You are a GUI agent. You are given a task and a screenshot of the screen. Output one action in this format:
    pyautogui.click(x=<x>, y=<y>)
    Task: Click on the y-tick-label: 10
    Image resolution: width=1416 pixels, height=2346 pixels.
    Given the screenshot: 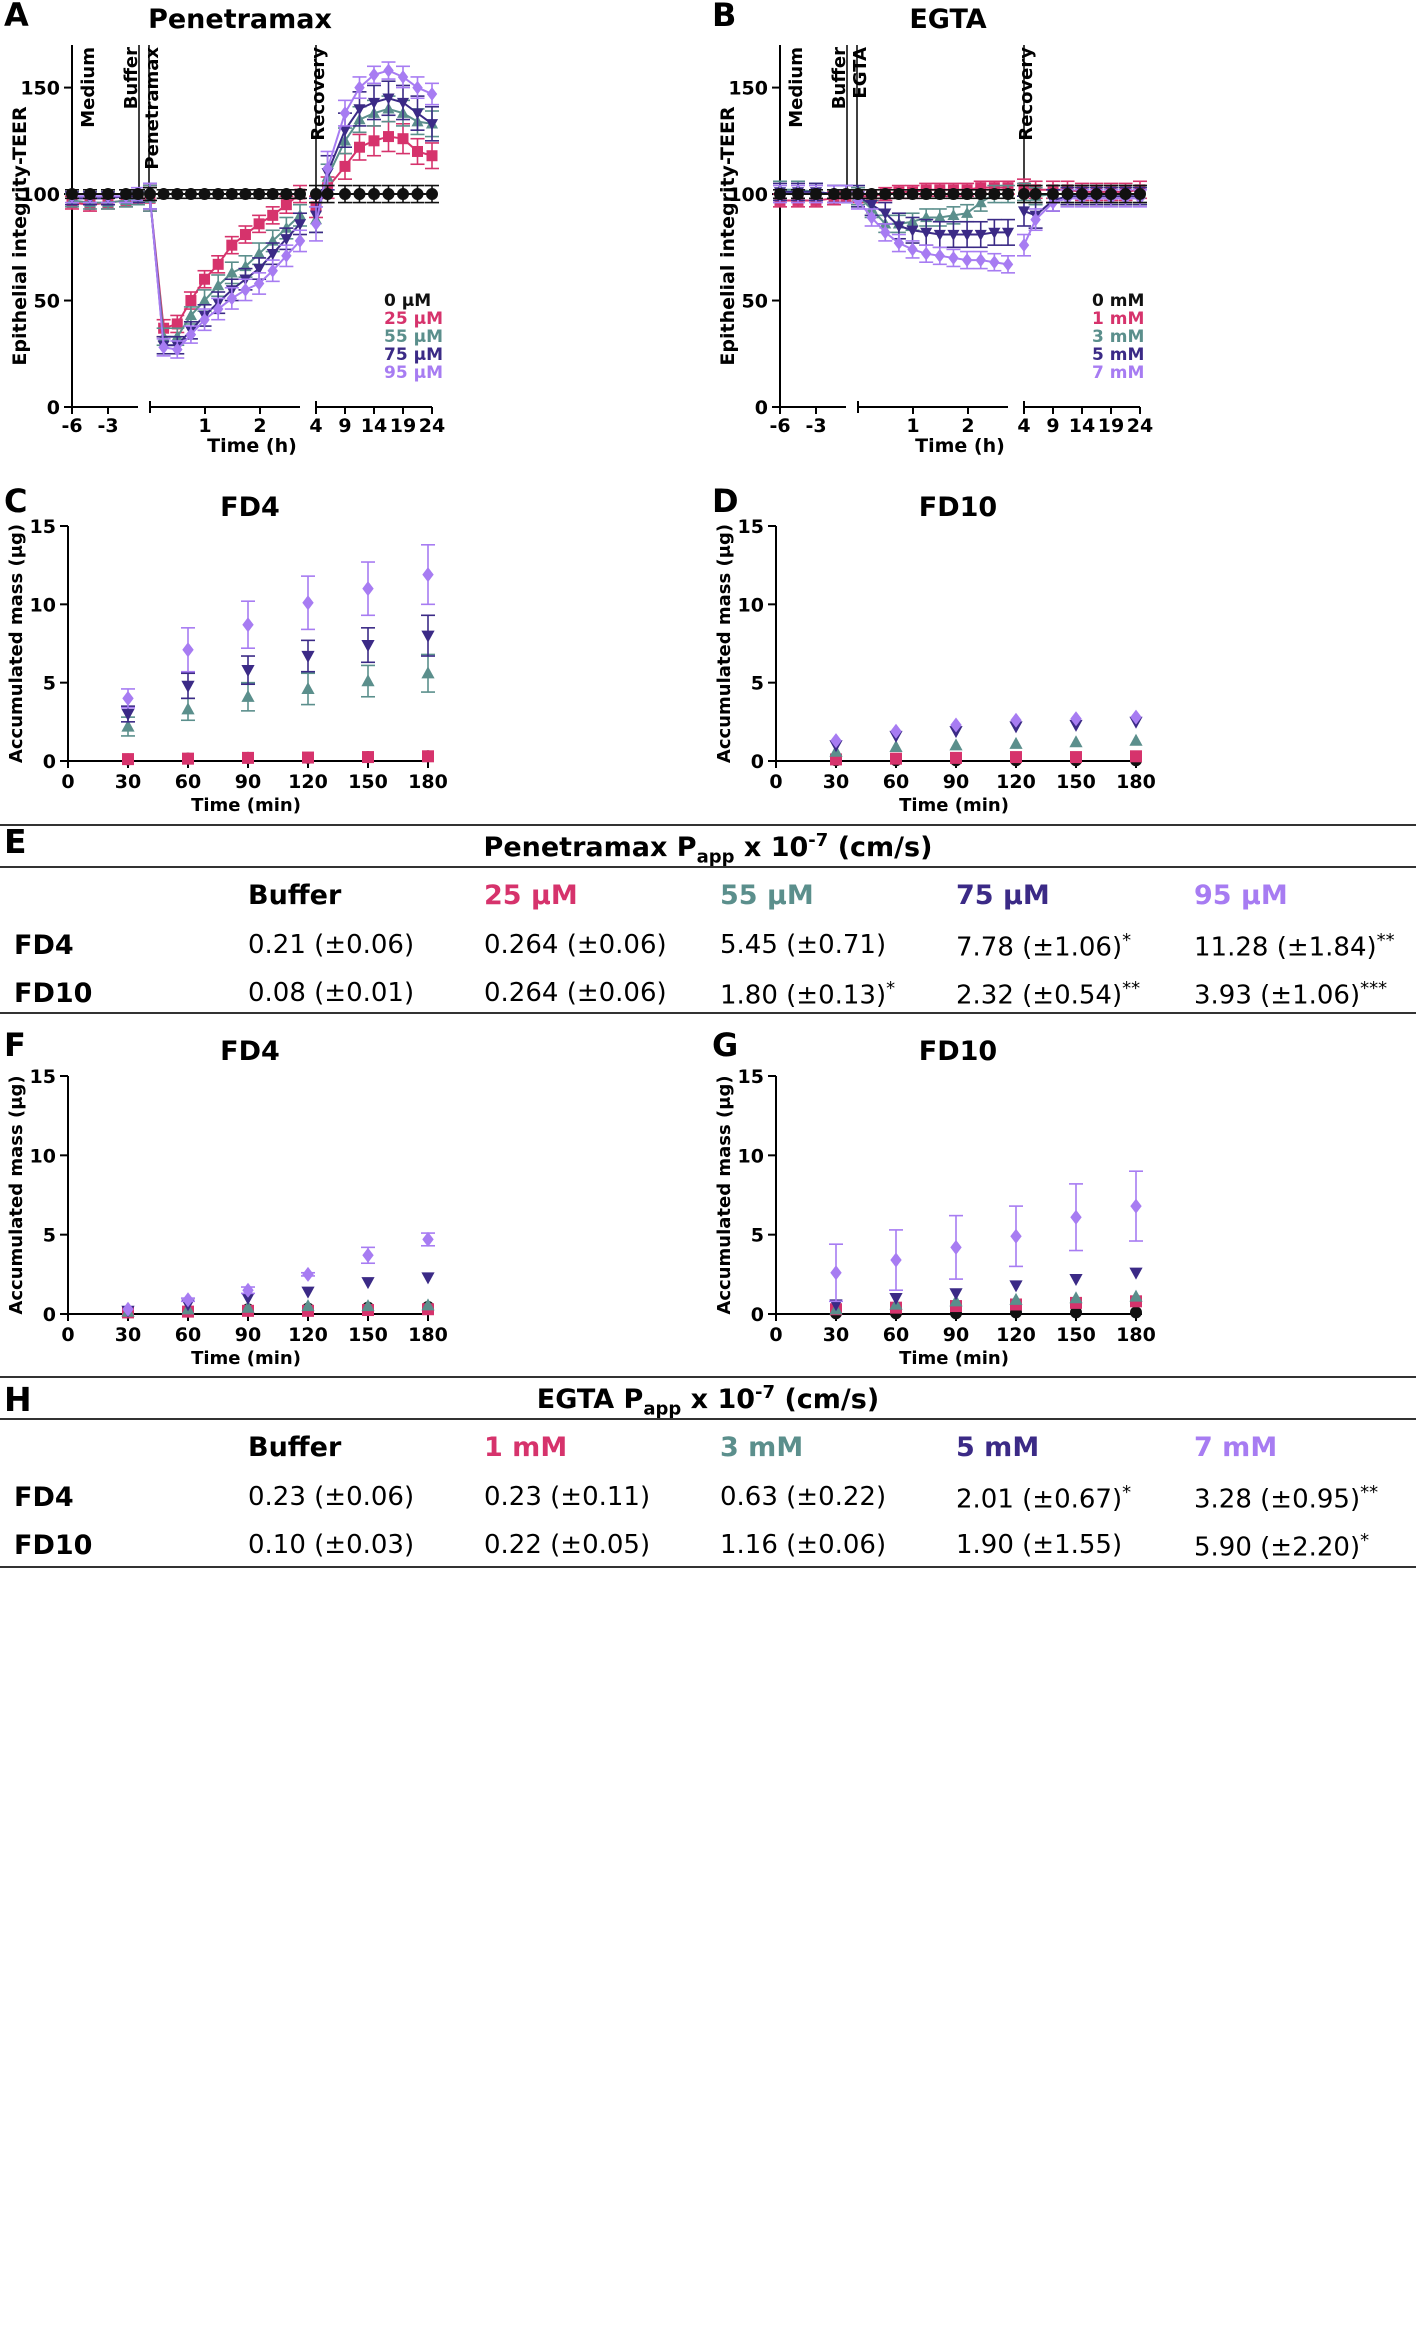 What is the action you would take?
    pyautogui.click(x=751, y=1156)
    